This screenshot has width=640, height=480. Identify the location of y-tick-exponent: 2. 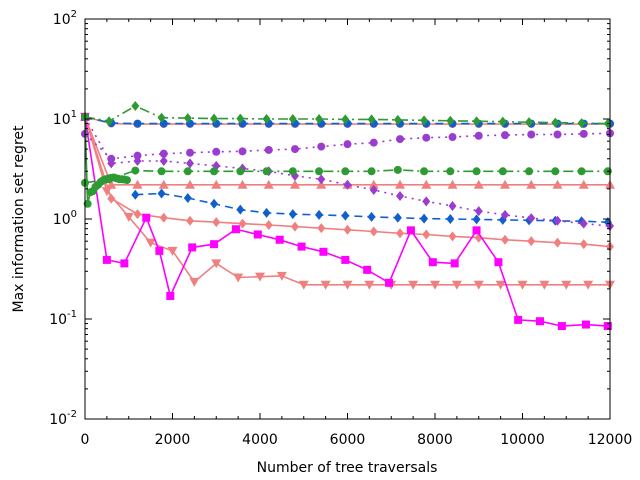
(74, 14).